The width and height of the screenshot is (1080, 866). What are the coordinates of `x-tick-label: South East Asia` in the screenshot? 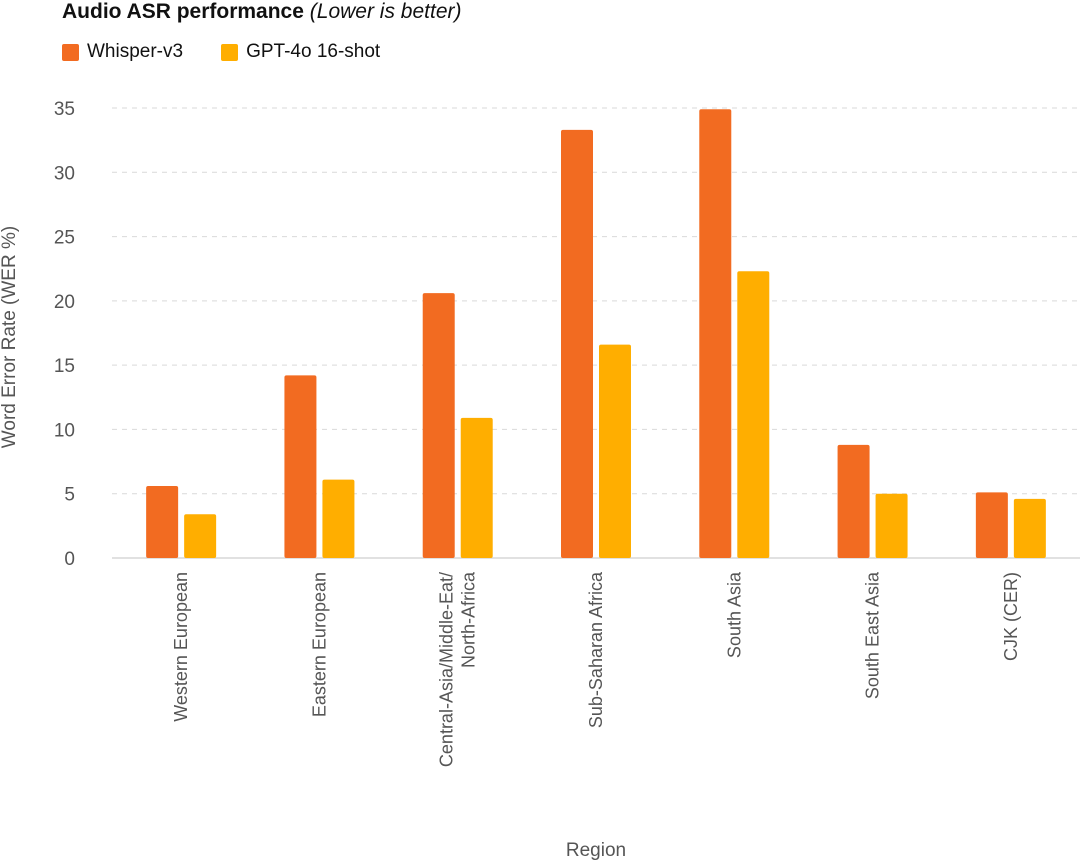 It's located at (873, 635).